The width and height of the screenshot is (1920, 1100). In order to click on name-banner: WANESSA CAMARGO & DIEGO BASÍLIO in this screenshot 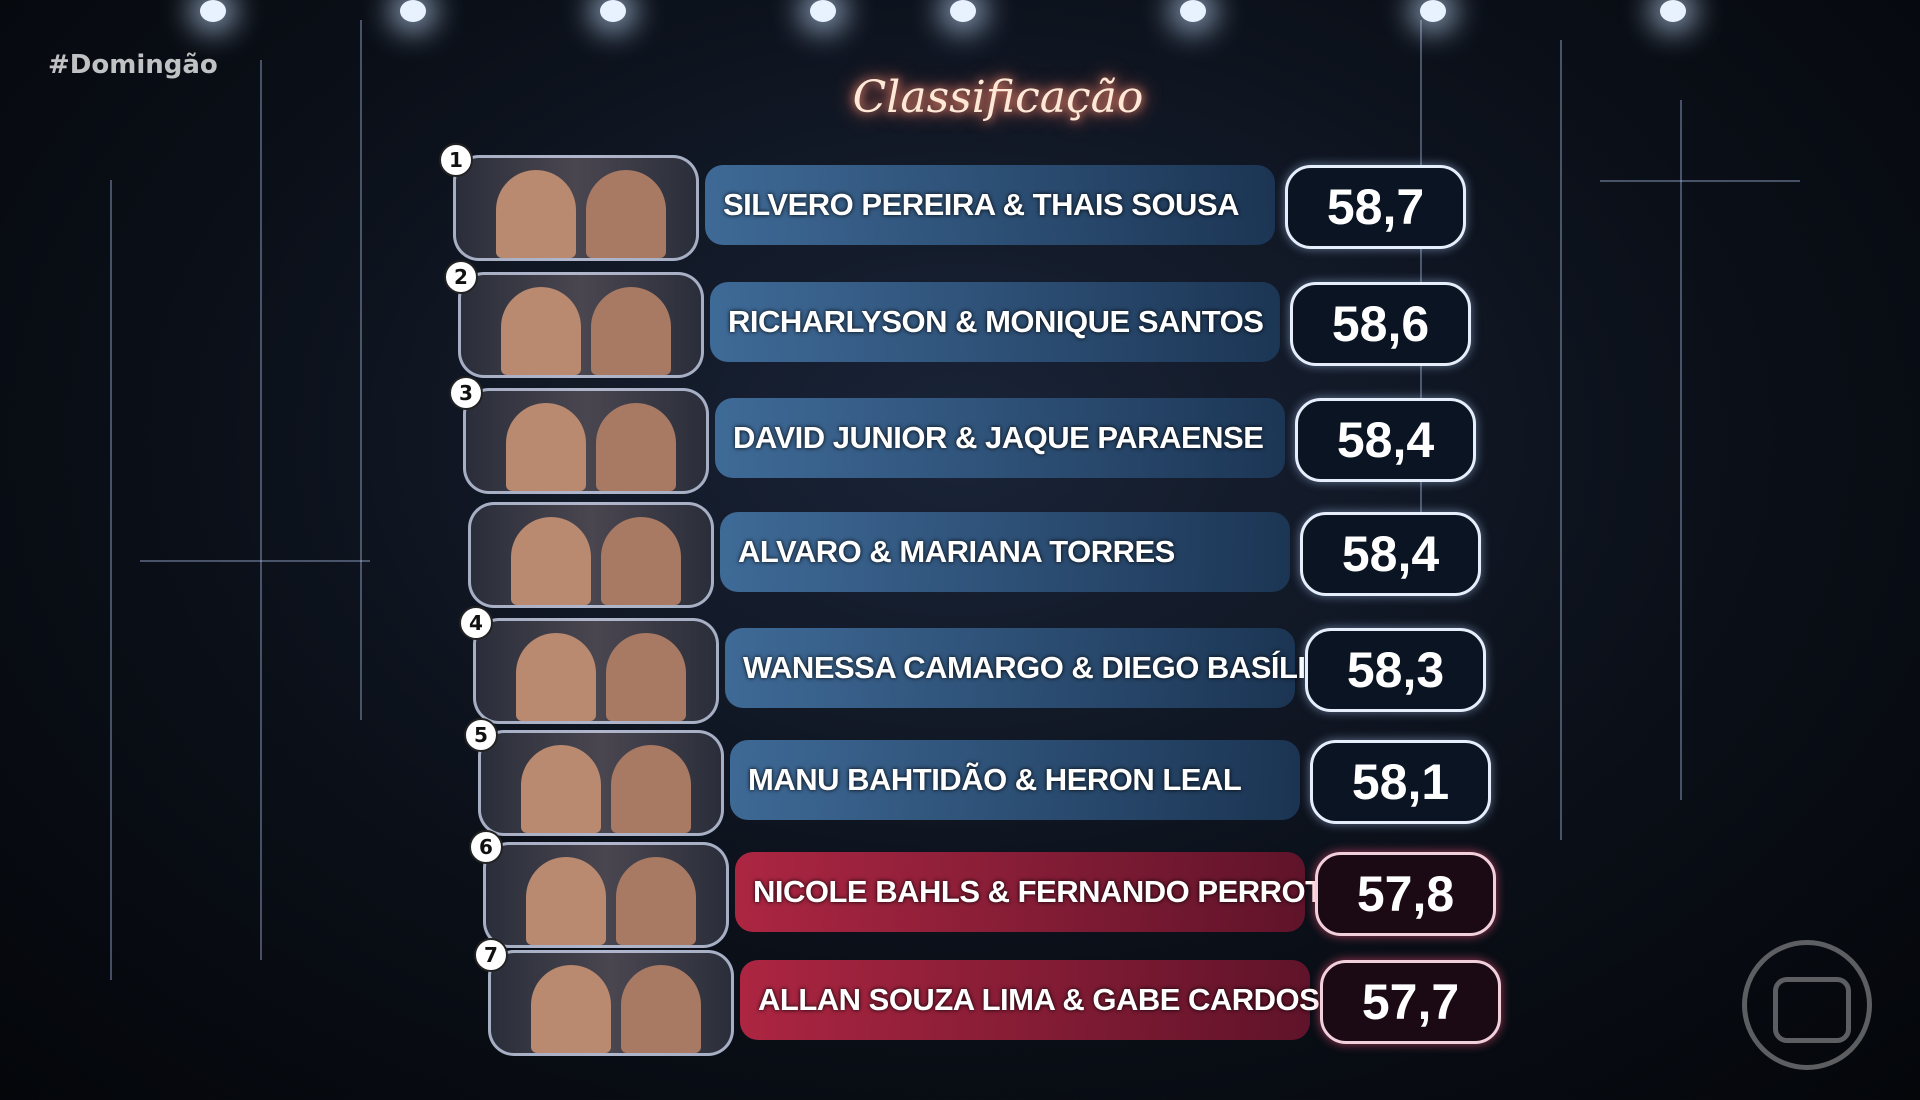, I will do `click(1027, 668)`.